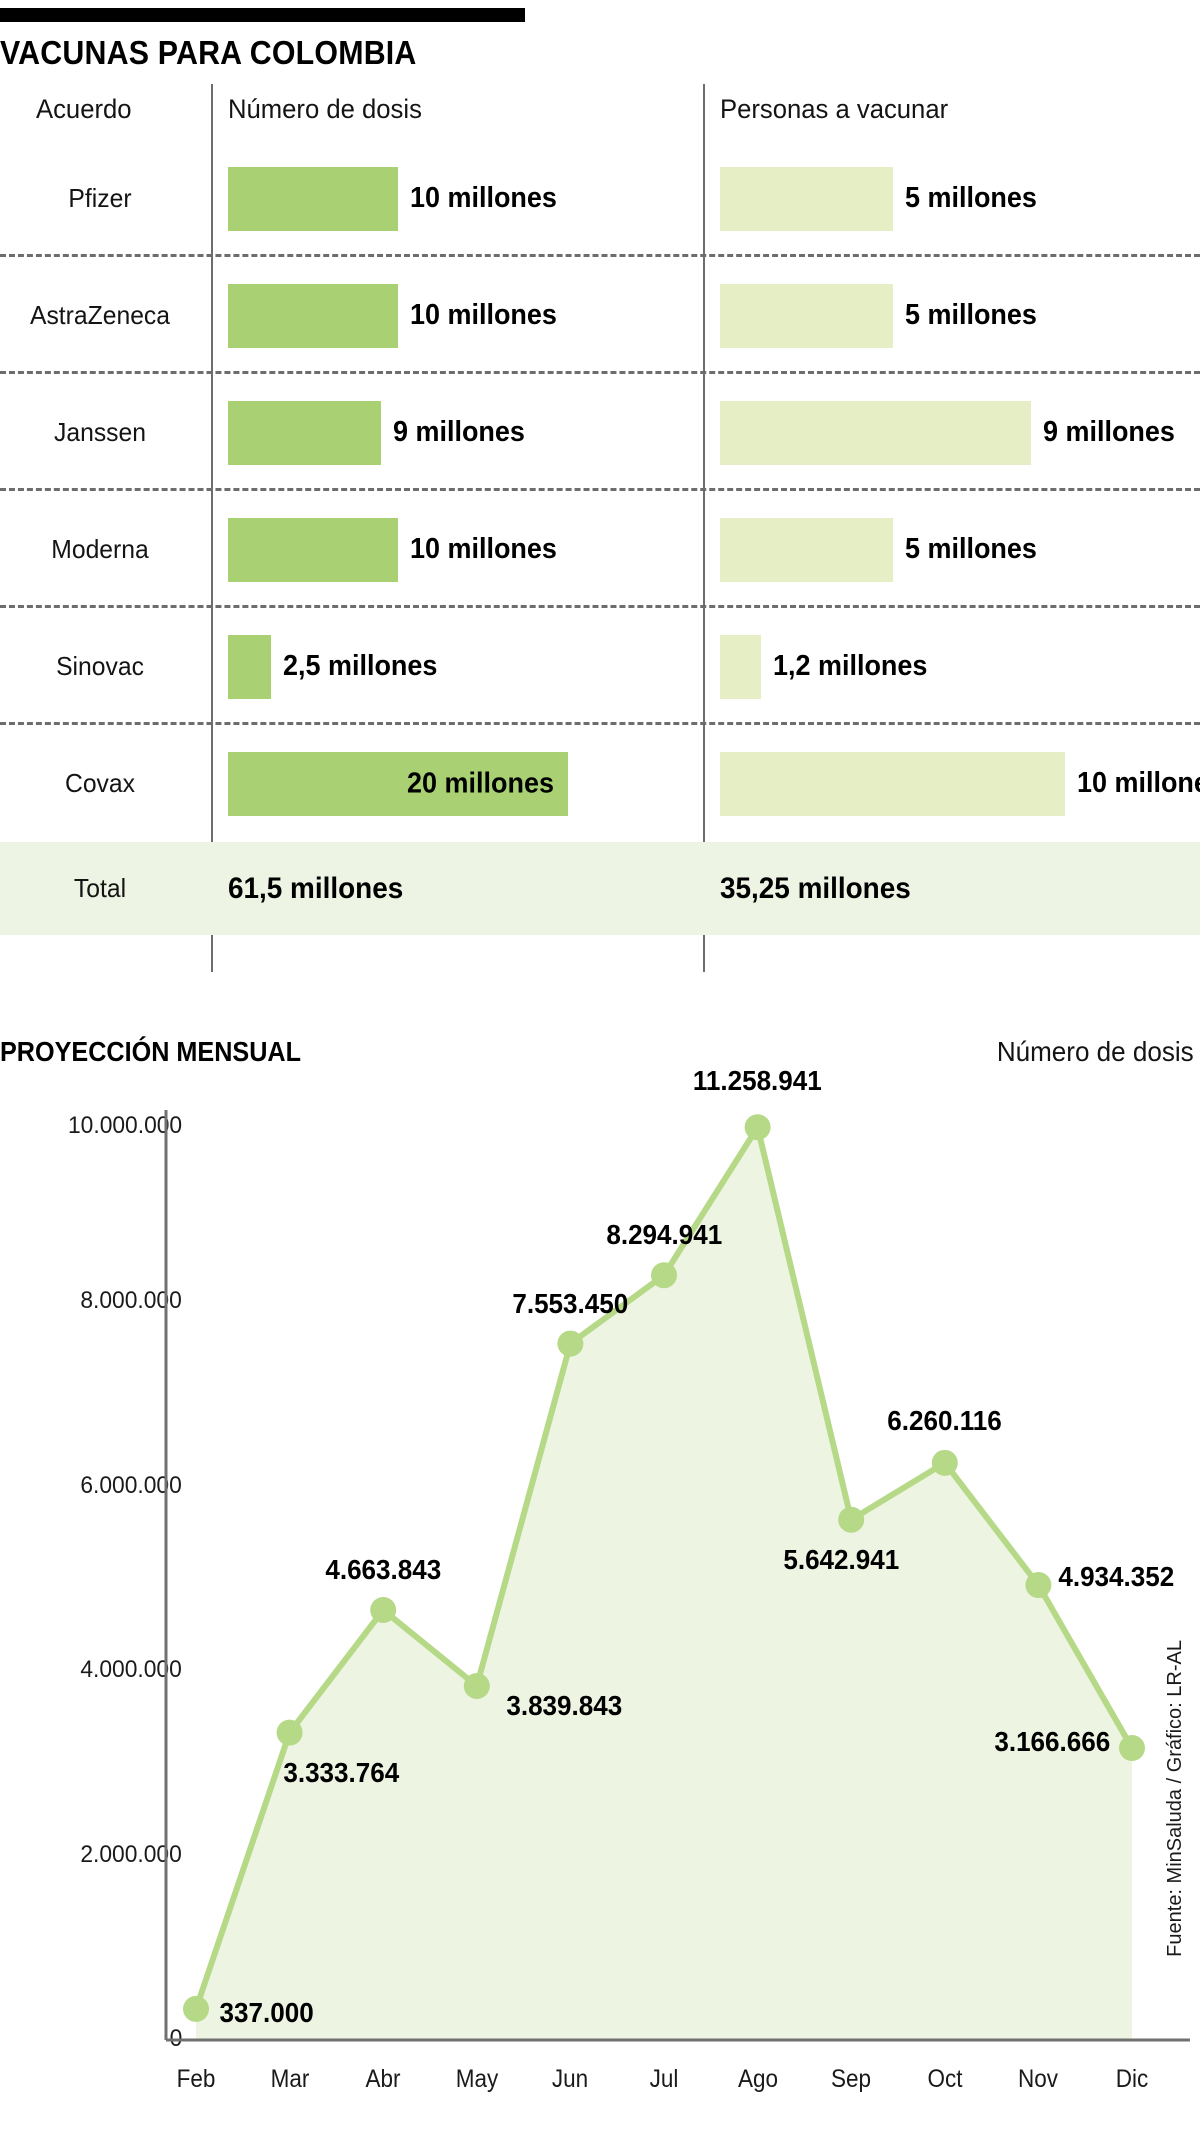  What do you see at coordinates (600, 315) in the screenshot?
I see `table-row: AstraZeneca 10 millones 5 millones` at bounding box center [600, 315].